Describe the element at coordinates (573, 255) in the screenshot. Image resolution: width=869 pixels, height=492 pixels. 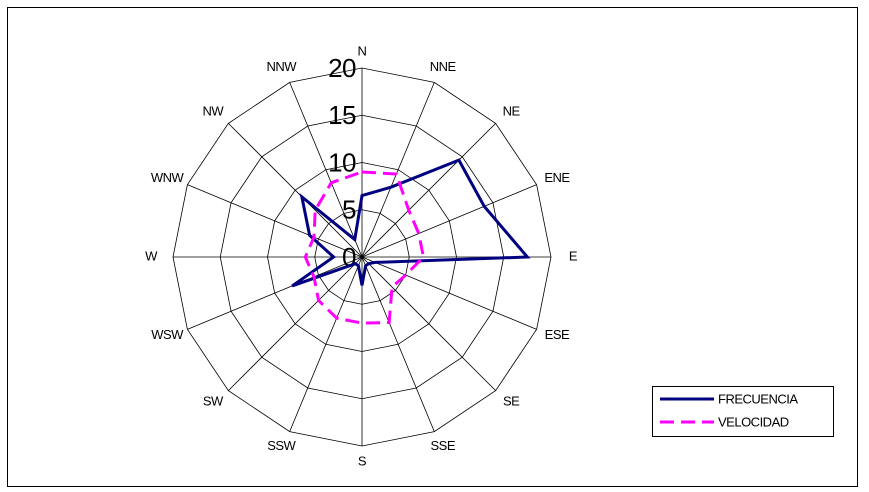
I see `category-label: E` at that location.